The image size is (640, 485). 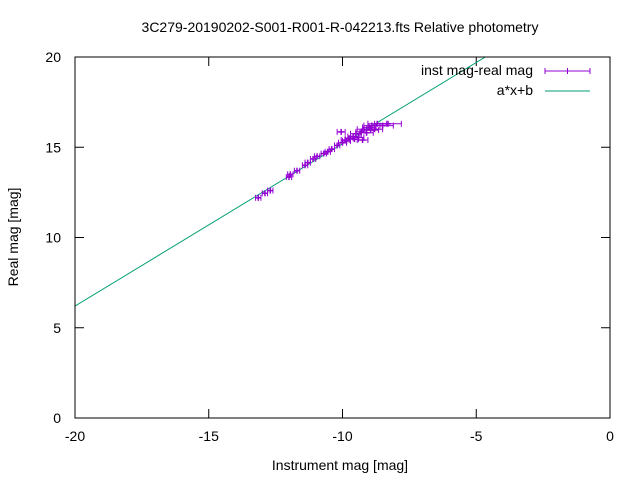 What do you see at coordinates (610, 436) in the screenshot?
I see `x-tick-label: 0` at bounding box center [610, 436].